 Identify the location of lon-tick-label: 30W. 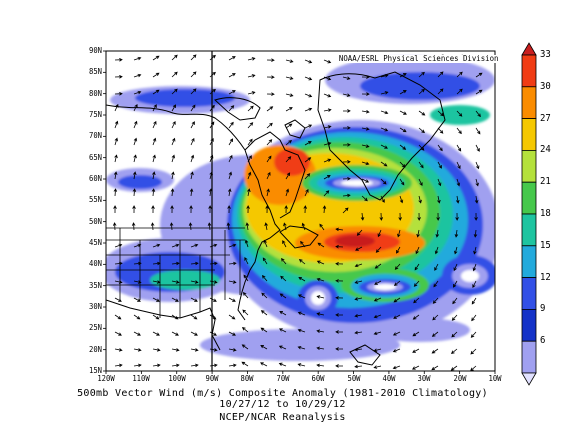
(424, 378).